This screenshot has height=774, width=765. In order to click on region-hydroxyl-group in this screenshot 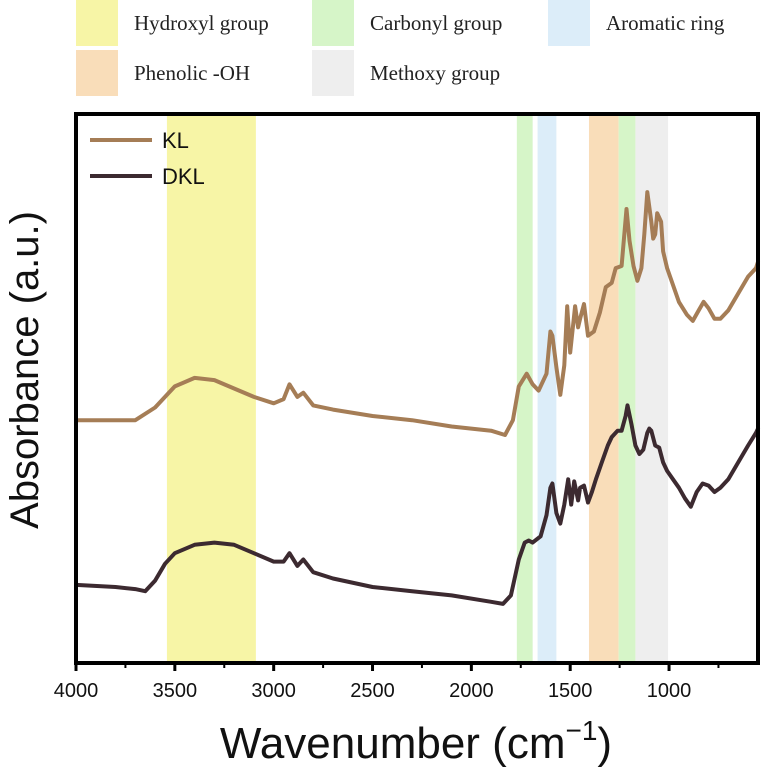, I will do `click(211, 388)`.